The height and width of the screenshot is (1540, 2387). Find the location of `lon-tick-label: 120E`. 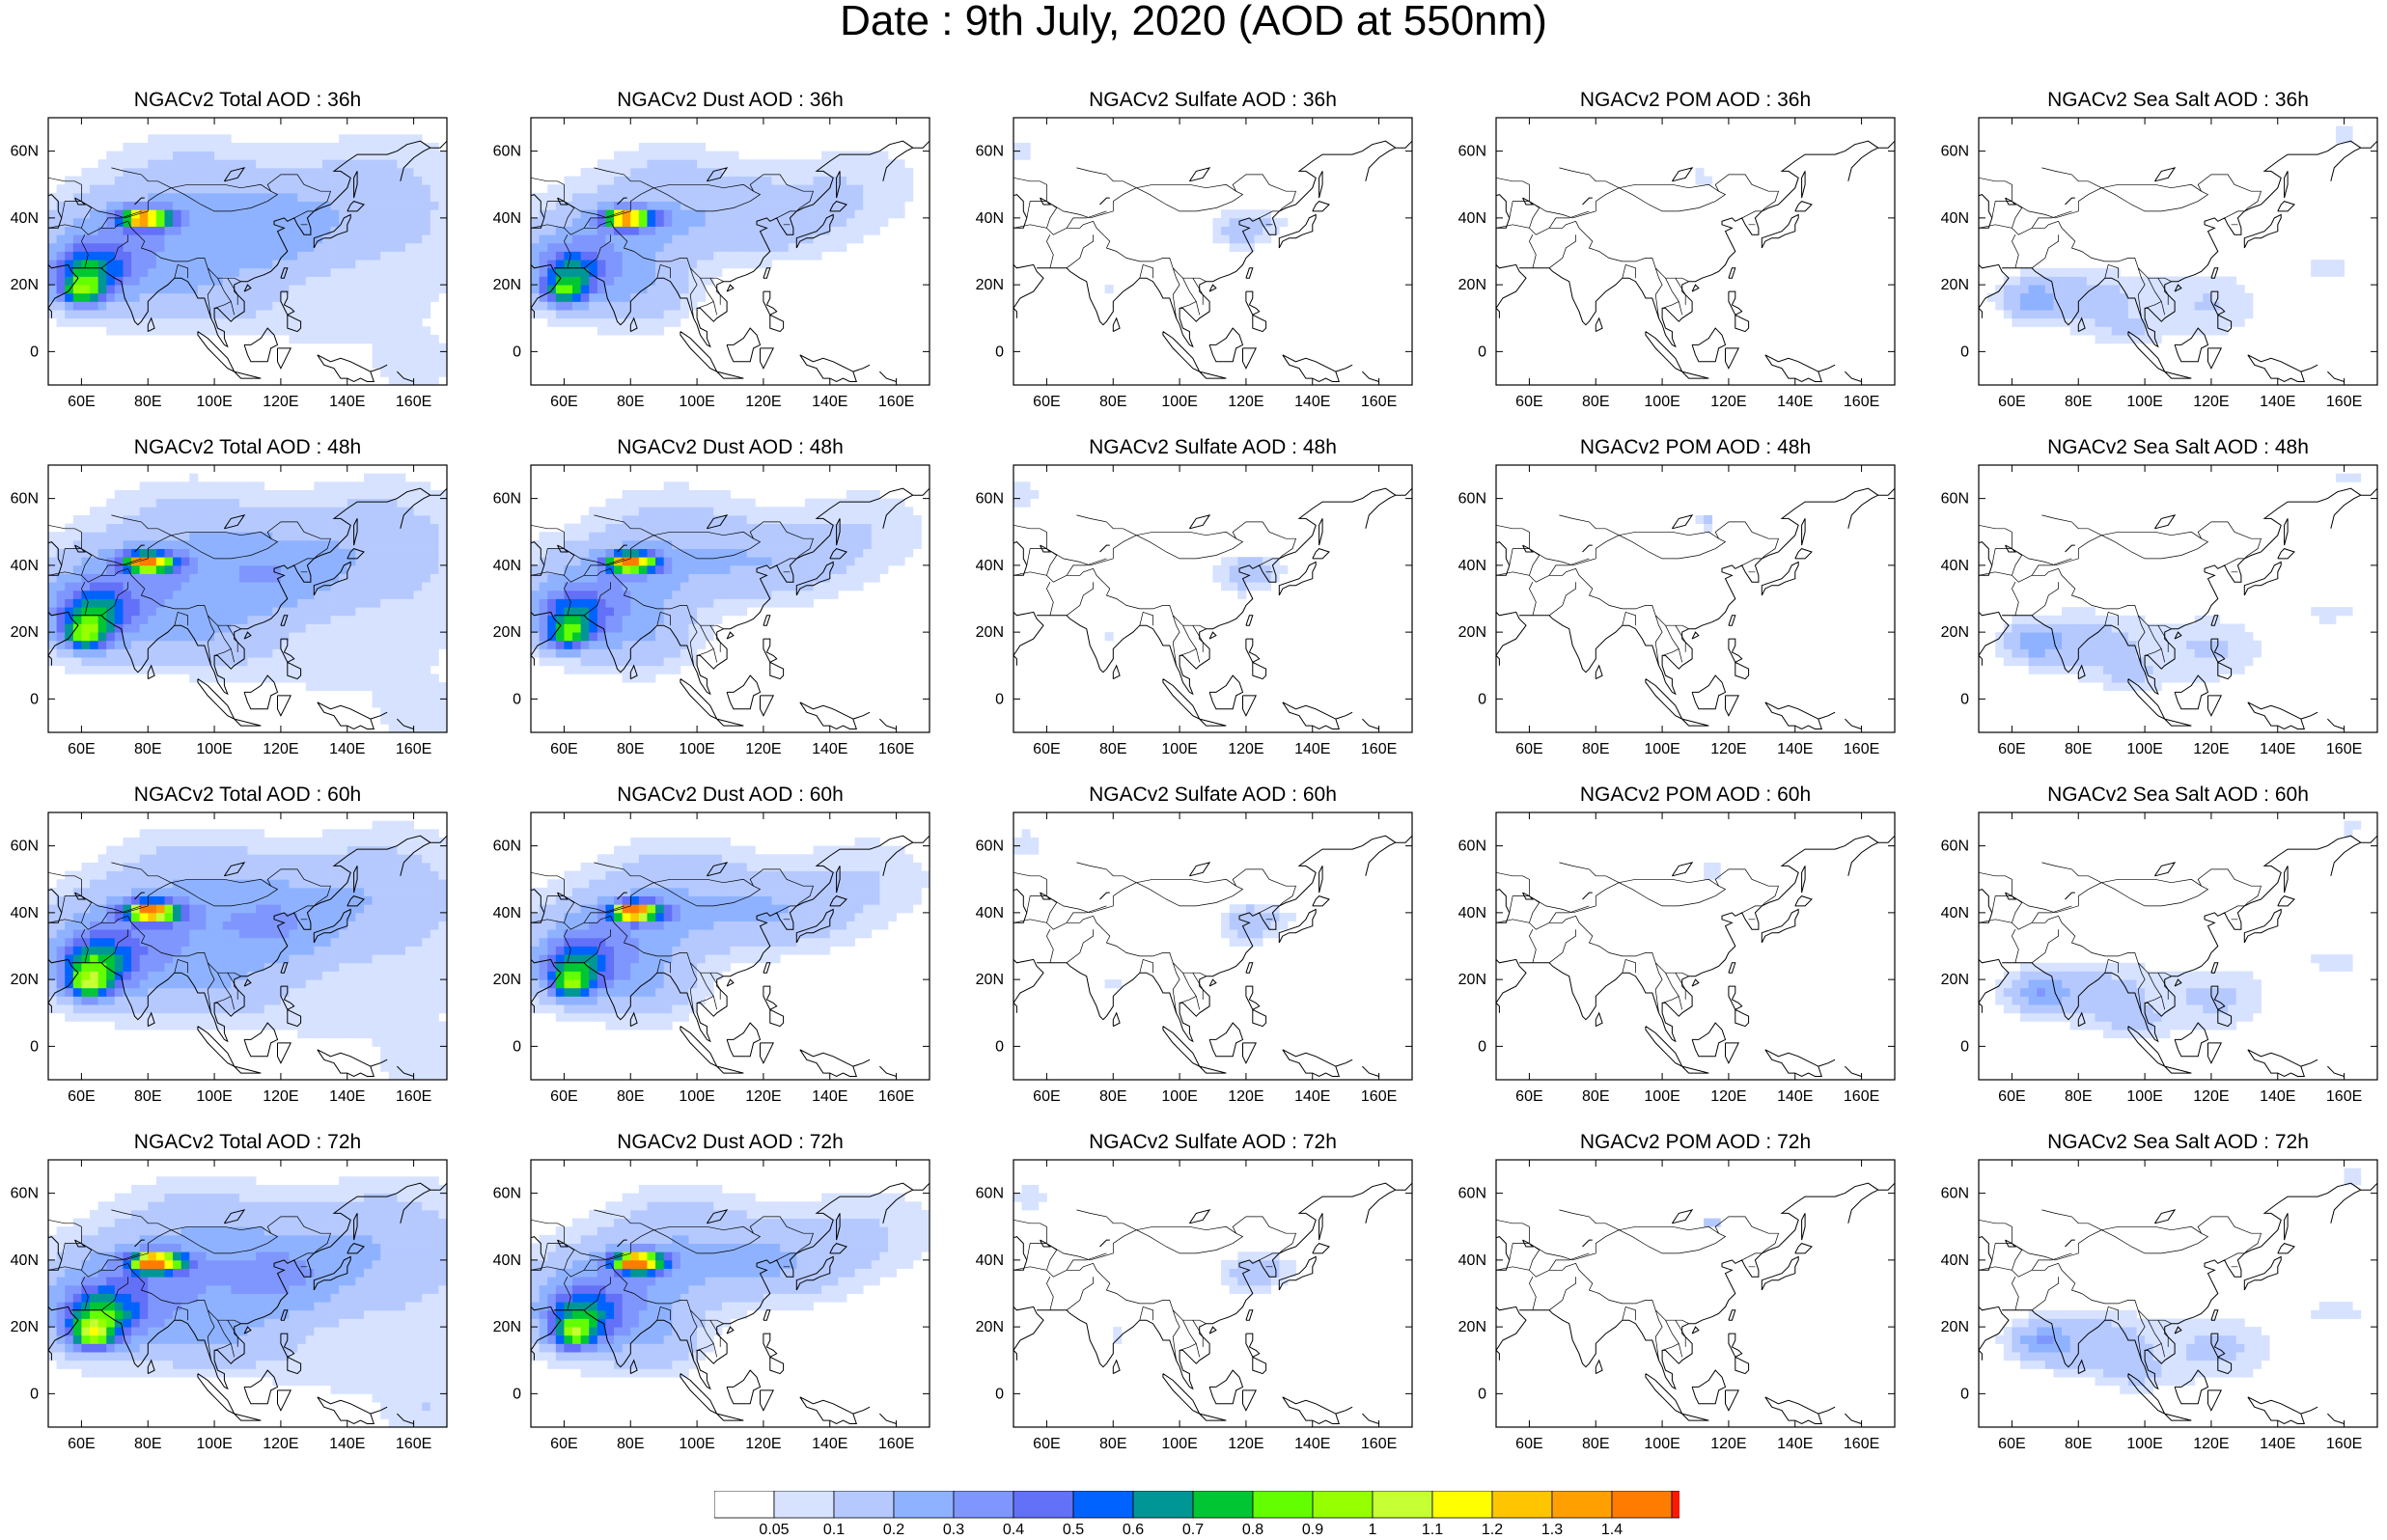

lon-tick-label: 120E is located at coordinates (1728, 1097).